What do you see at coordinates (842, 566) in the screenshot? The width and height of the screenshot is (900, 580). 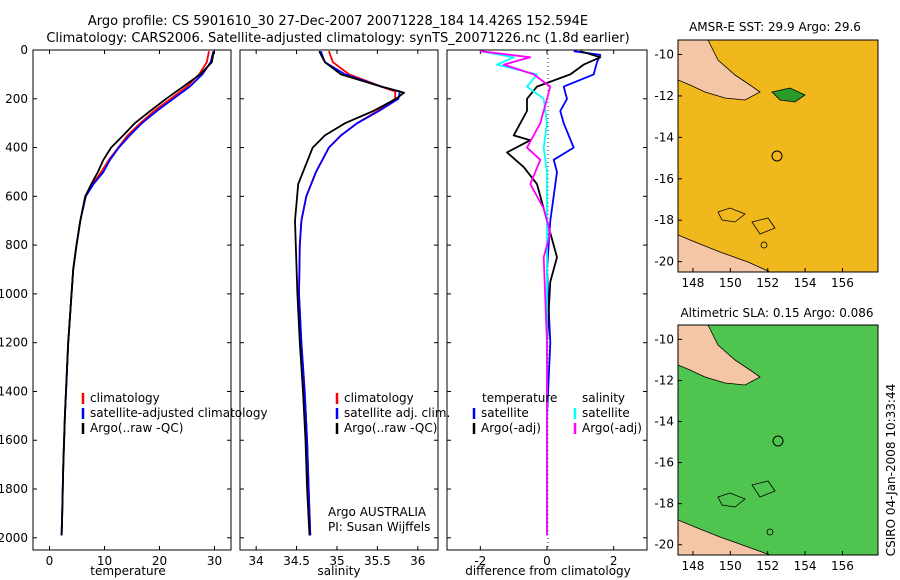 I see `sla-map-lon-tick-label: 156` at bounding box center [842, 566].